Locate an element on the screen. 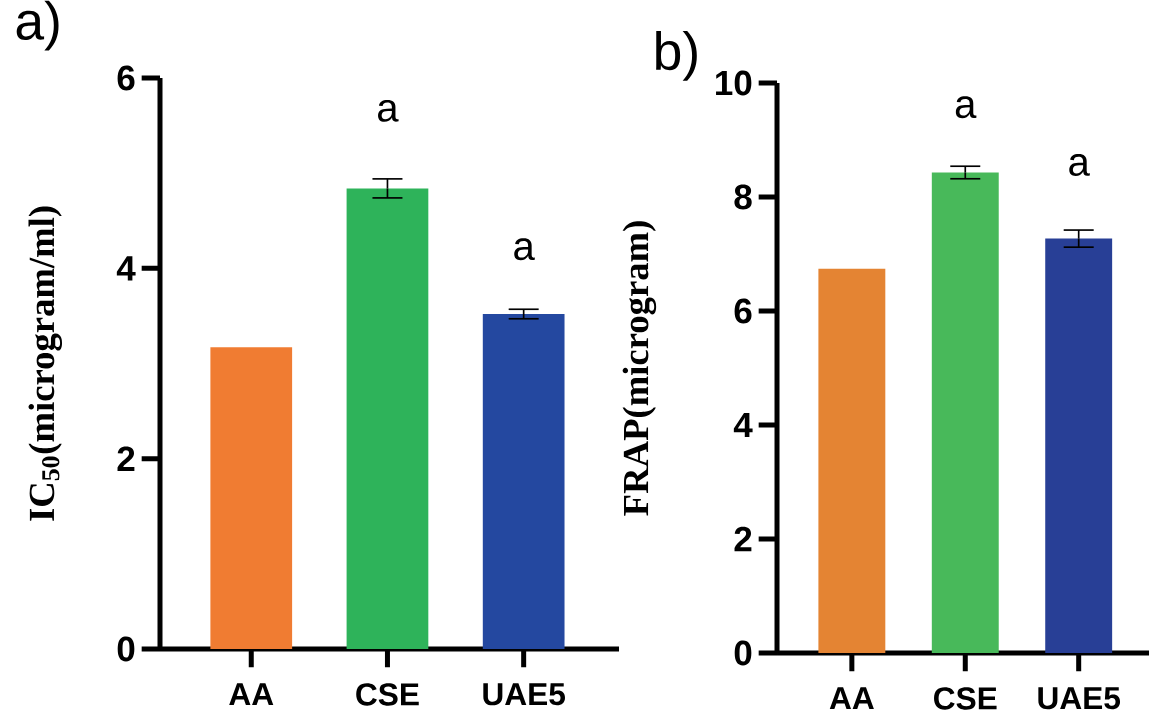  chart-title: b) is located at coordinates (676, 56).